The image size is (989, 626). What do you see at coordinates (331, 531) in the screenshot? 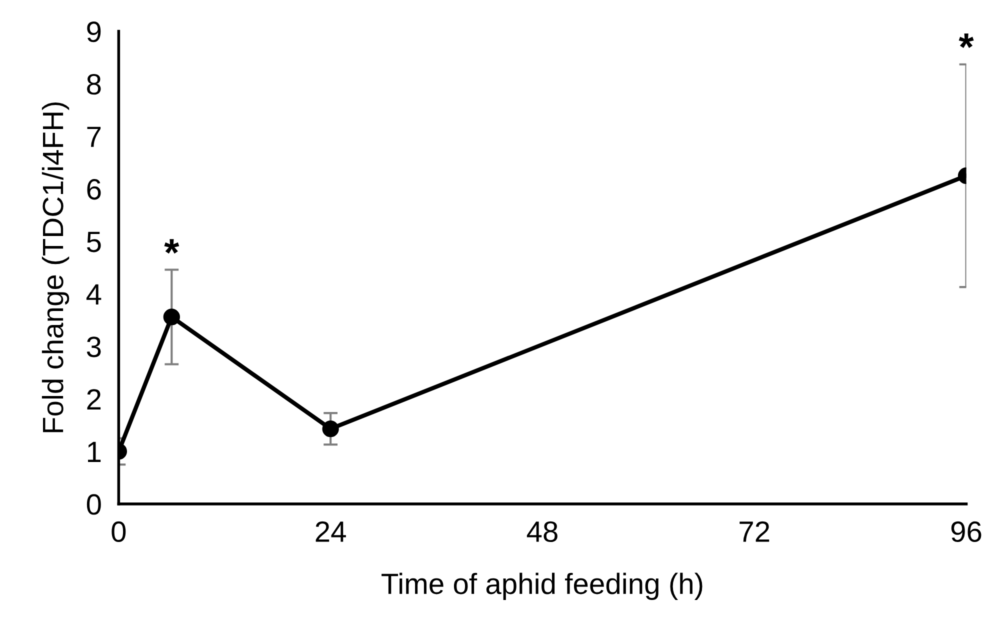
I see `x-tick-label: 24` at bounding box center [331, 531].